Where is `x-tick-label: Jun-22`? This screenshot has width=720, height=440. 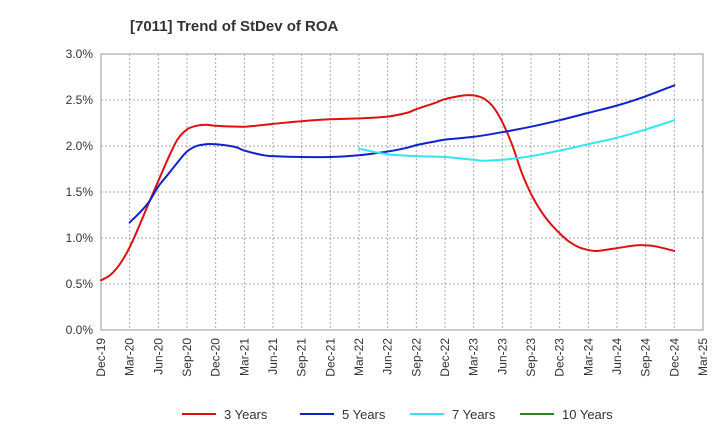 x-tick-label: Jun-22 is located at coordinates (388, 356).